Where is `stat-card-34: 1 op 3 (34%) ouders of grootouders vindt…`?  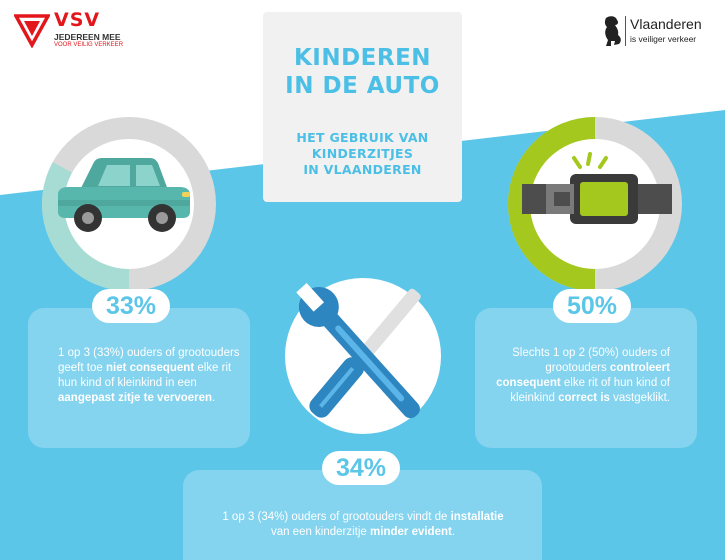
stat-card-34: 1 op 3 (34%) ouders of grootouders vindt… is located at coordinates (362, 515).